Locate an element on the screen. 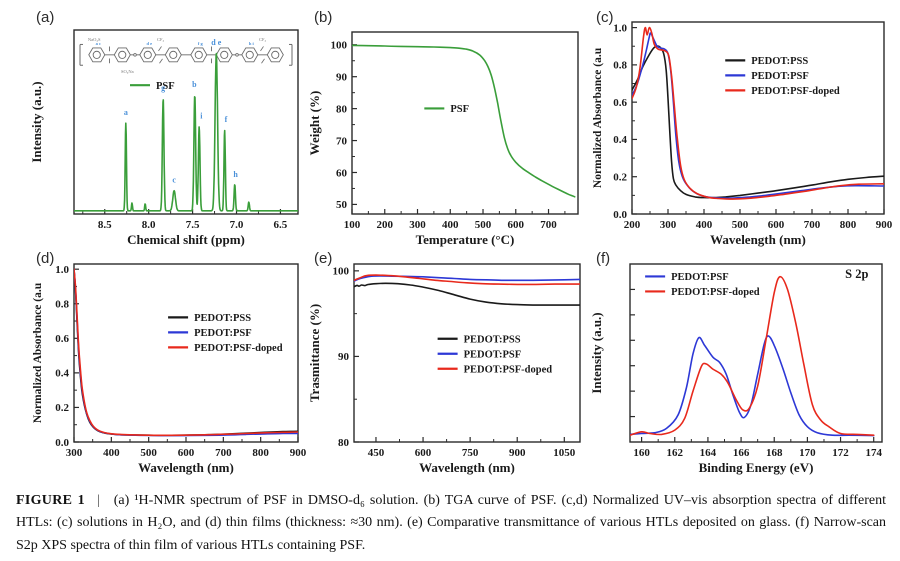 This screenshot has height=561, width=900. svg-text: S 2p is located at coordinates (856, 274).